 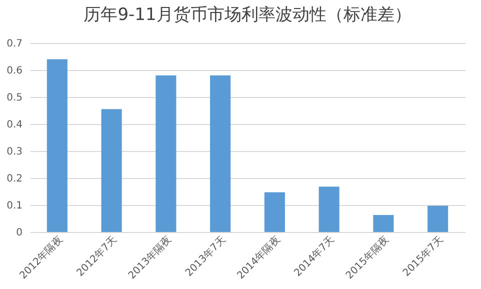 What do you see at coordinates (14, 71) in the screenshot?
I see `y-tick-label: 0.6` at bounding box center [14, 71].